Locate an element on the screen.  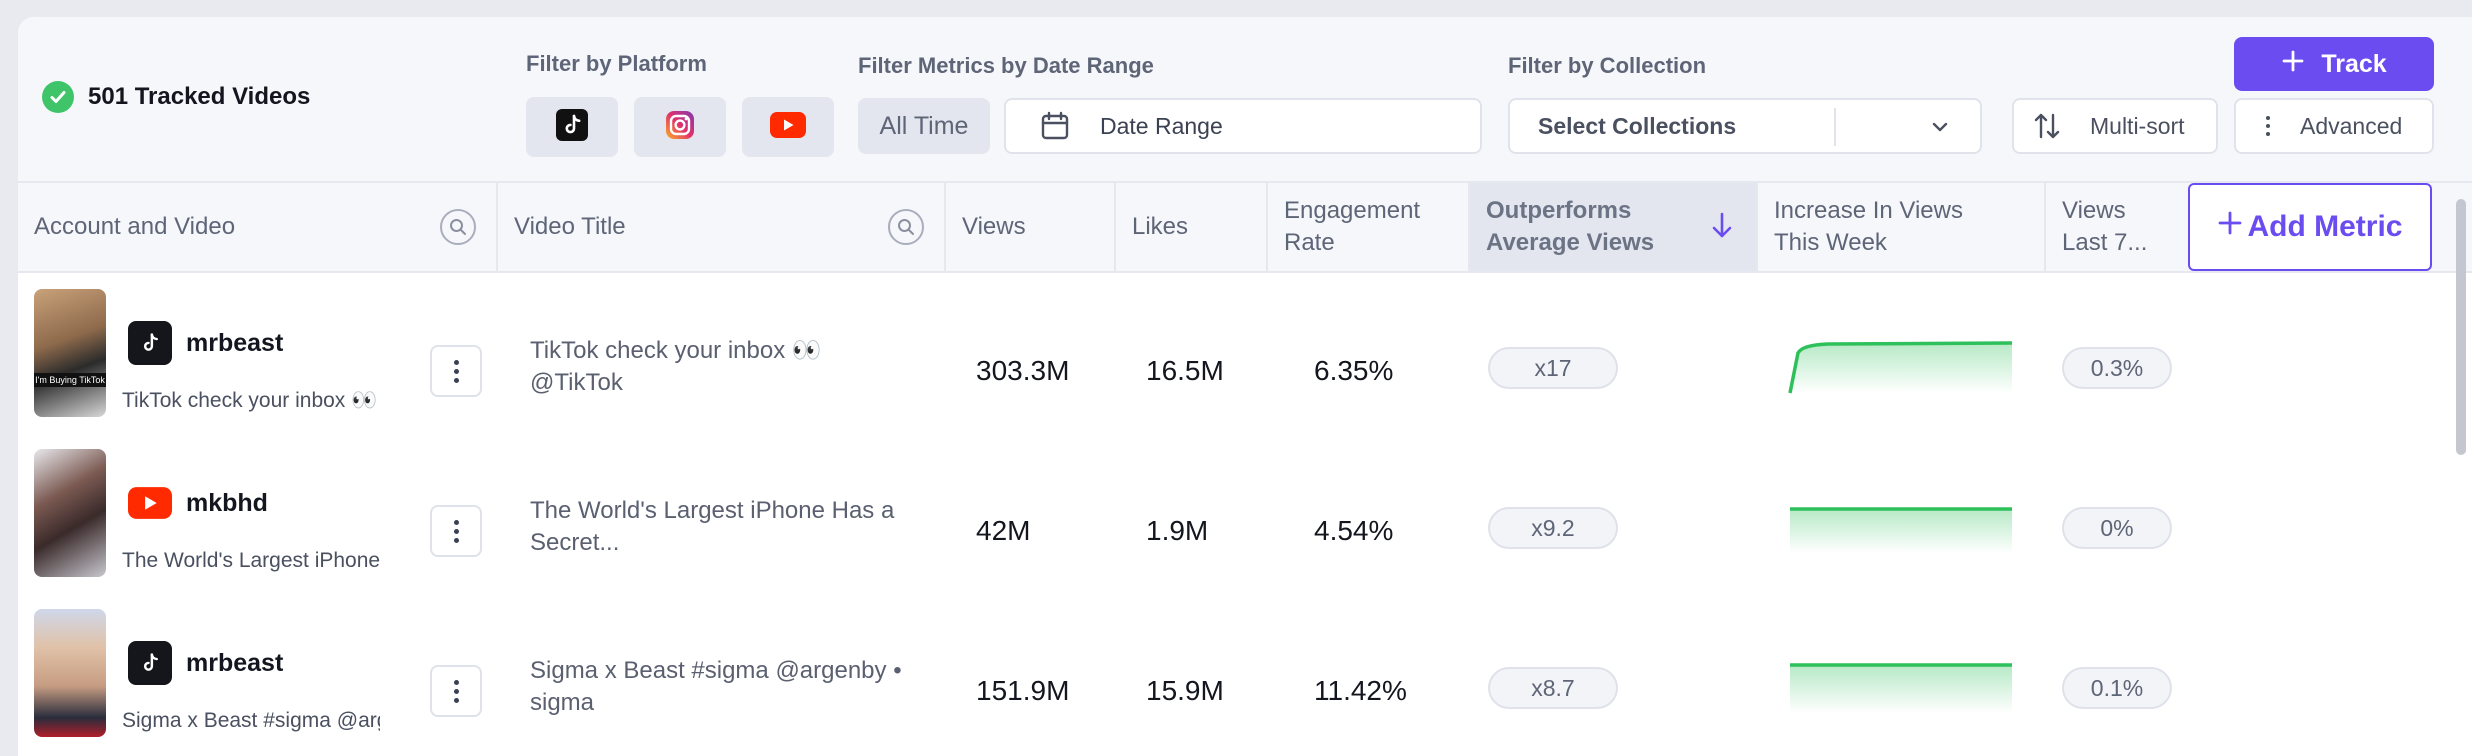
outperforms-badge: x17 is located at coordinates (1553, 368).